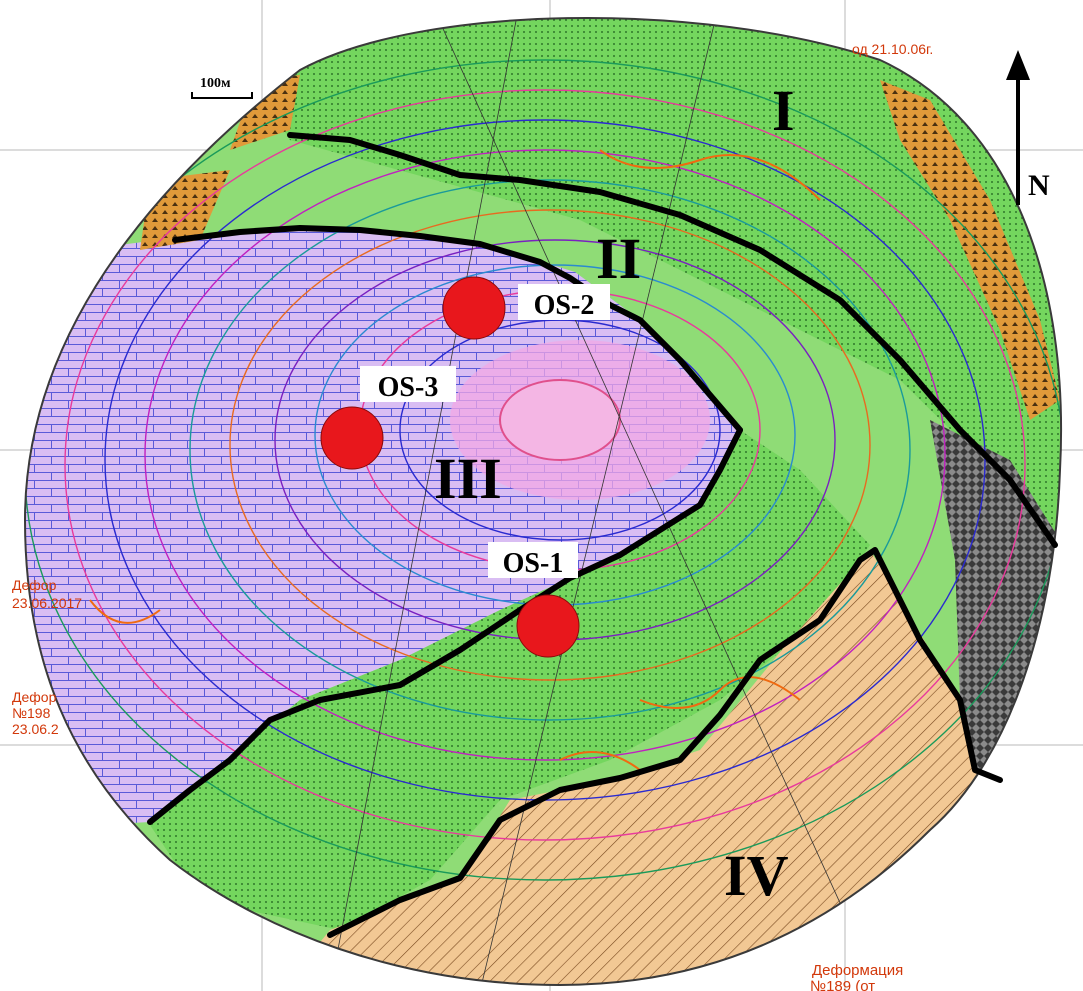 The height and width of the screenshot is (991, 1083). Describe the element at coordinates (408, 387) in the screenshot. I see `station-os-3-label: OS-3` at that location.